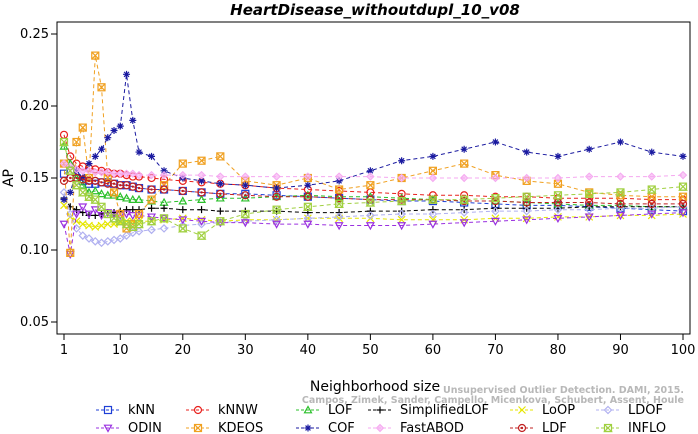  Describe the element at coordinates (558, 350) in the screenshot. I see `x-tick-label: 80` at that location.